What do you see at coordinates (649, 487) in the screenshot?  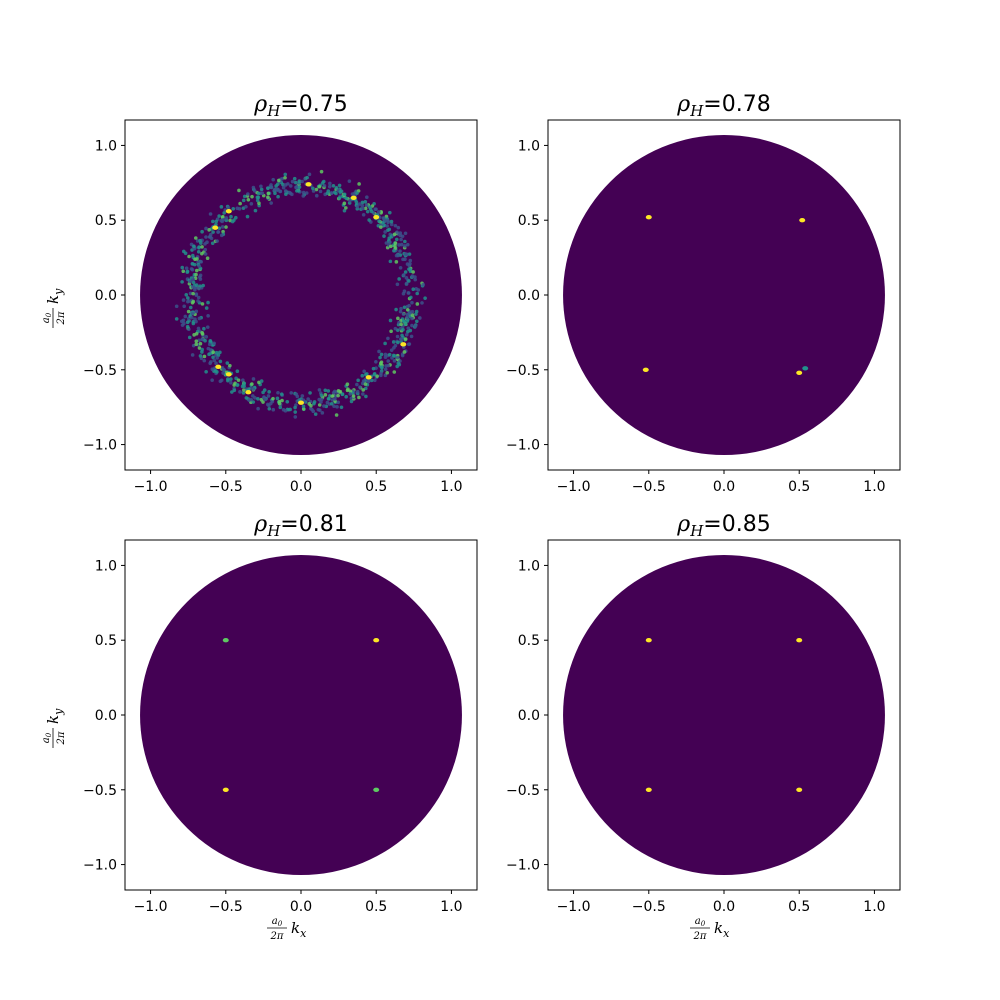 I see `x-tick-label: −0.5` at bounding box center [649, 487].